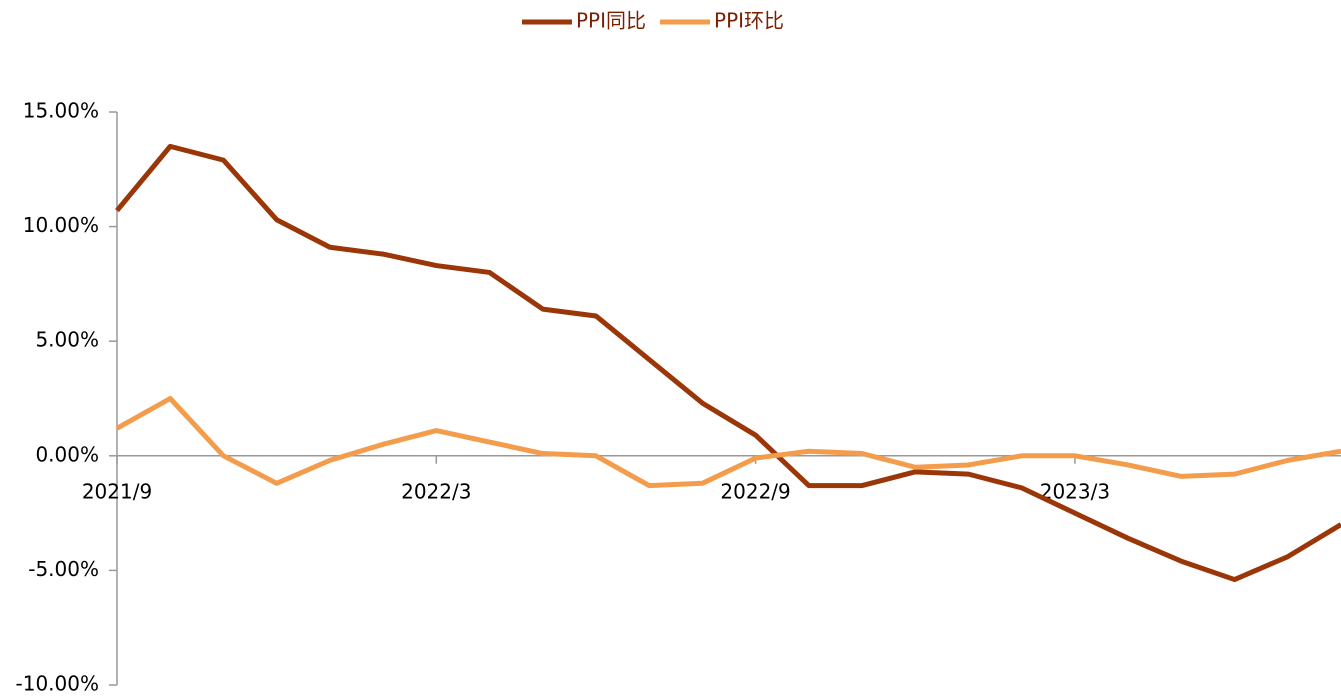  Describe the element at coordinates (63, 569) in the screenshot. I see `y-tick-label: -5.00%` at that location.